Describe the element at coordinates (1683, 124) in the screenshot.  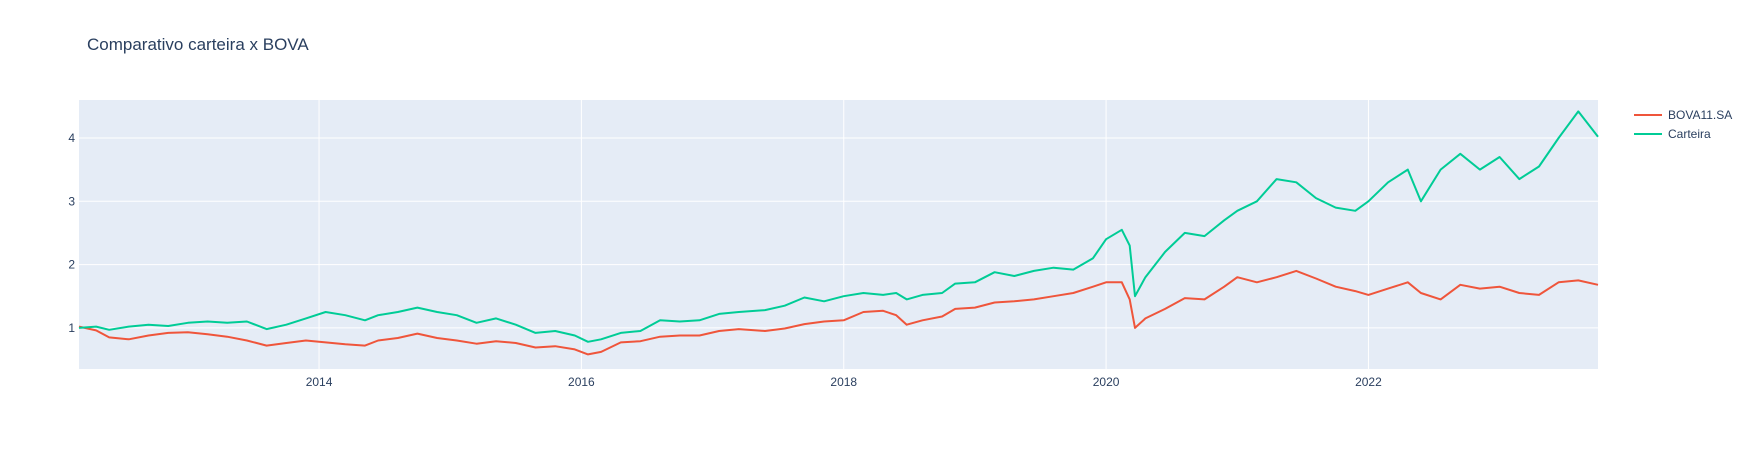
I see `legend: BOVA11.SA Carteira` at that location.